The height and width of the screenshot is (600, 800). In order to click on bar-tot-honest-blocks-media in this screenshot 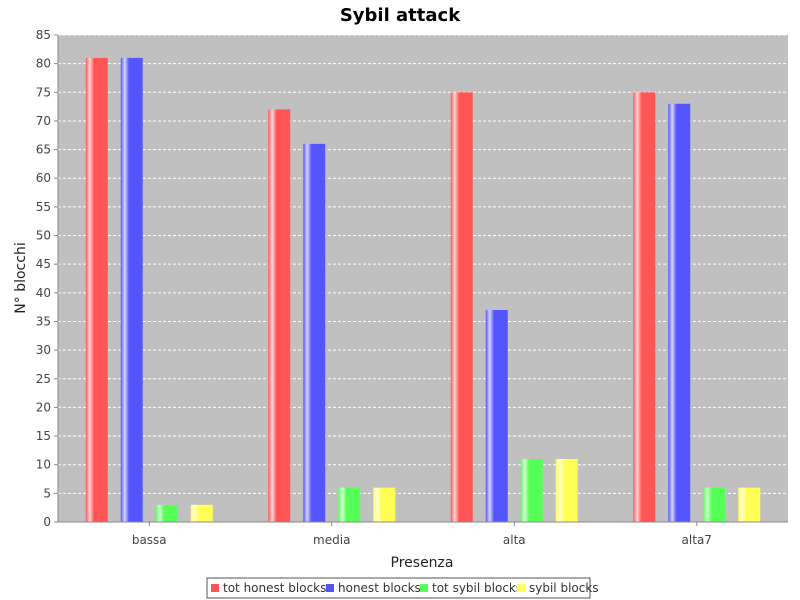, I will do `click(279, 315)`.